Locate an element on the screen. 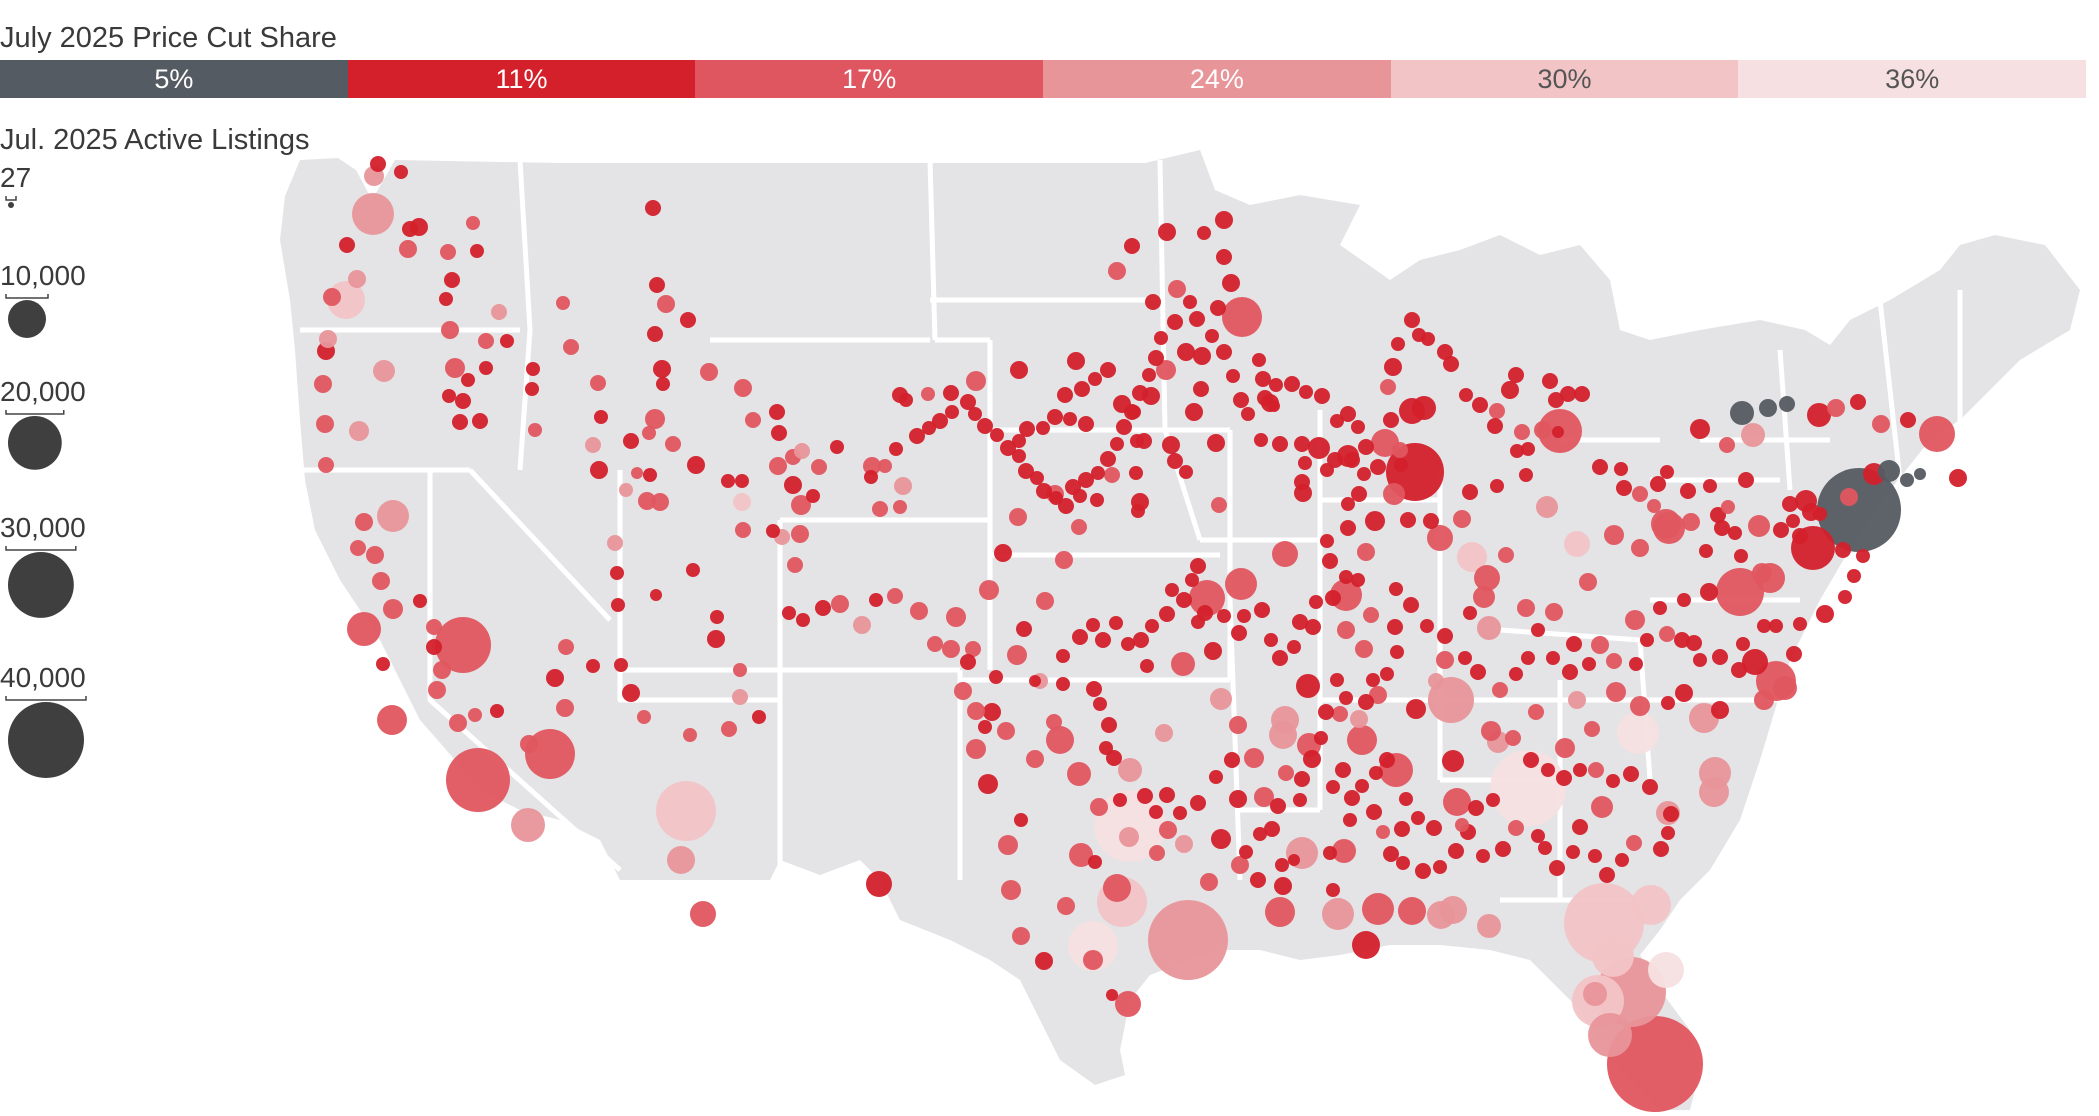 This screenshot has width=2099, height=1116. size-legend-circle is located at coordinates (27, 316).